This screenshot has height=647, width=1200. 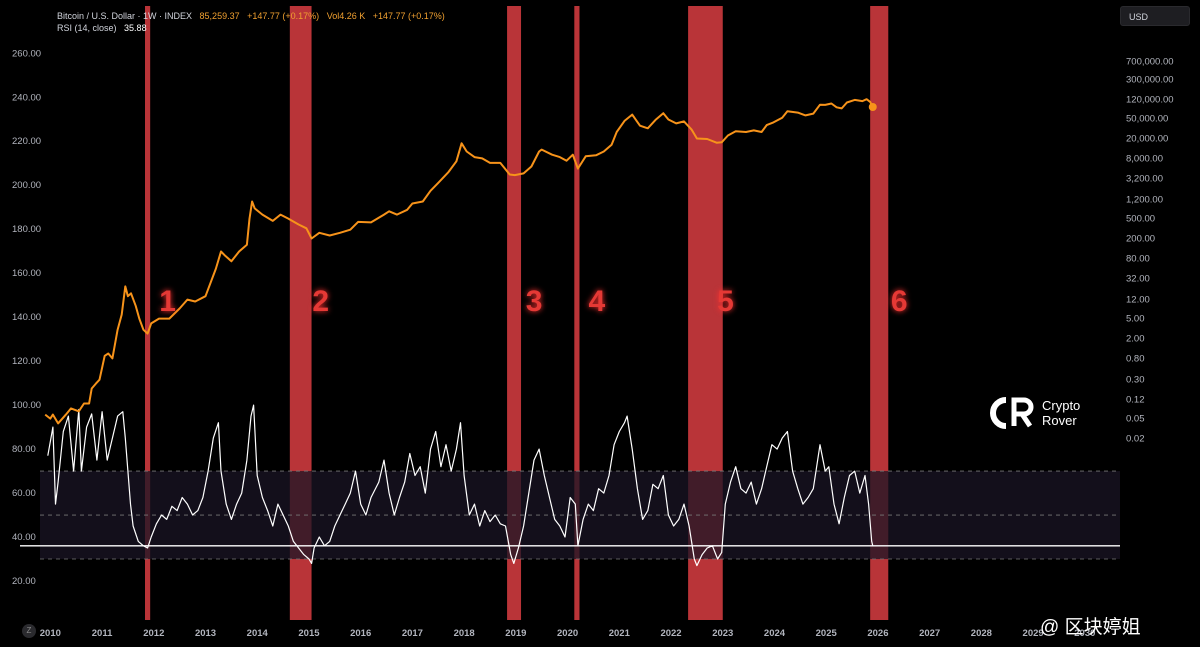 What do you see at coordinates (1135, 358) in the screenshot?
I see `right-tick-label: 0.80` at bounding box center [1135, 358].